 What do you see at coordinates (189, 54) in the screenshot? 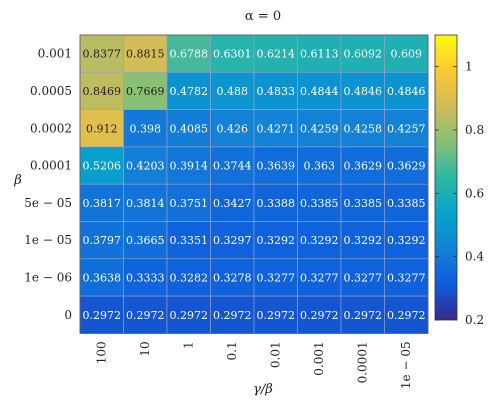
I see `cell-value-label: 0.6788` at bounding box center [189, 54].